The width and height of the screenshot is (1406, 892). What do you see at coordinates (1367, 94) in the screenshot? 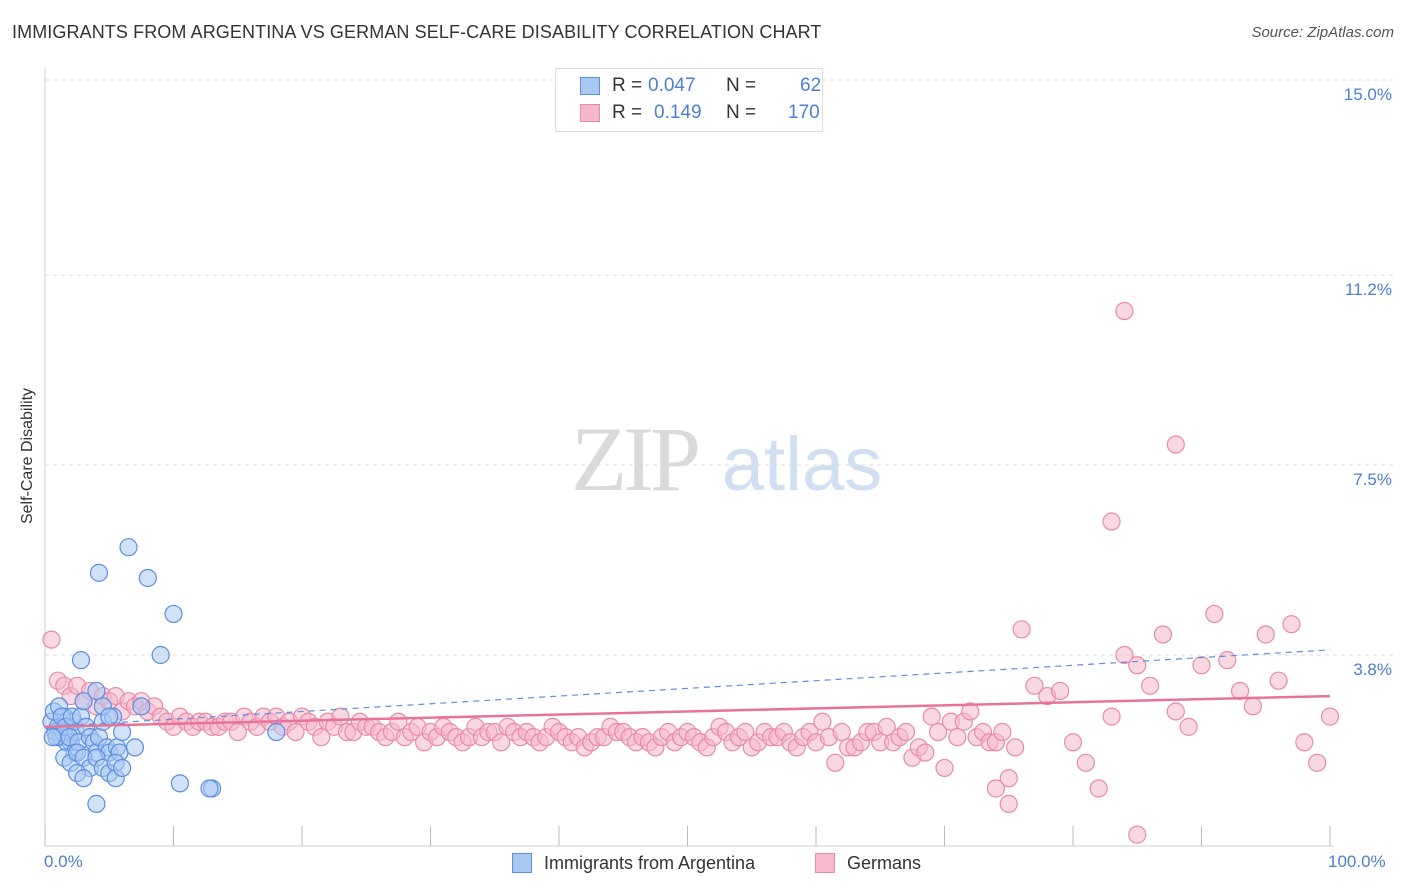
I see `y-tick-label: 15.0%` at bounding box center [1367, 94].